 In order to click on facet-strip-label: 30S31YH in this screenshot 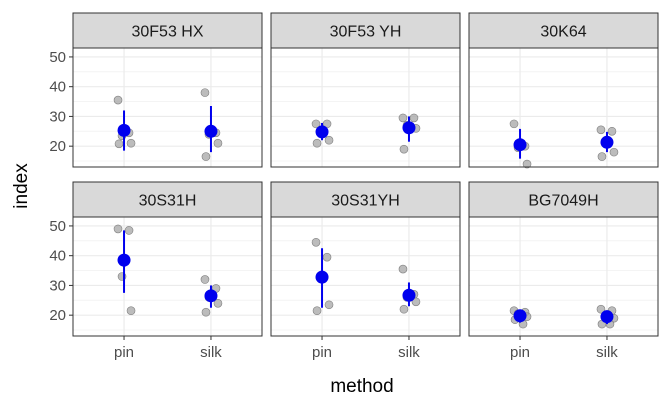, I will do `click(365, 201)`.